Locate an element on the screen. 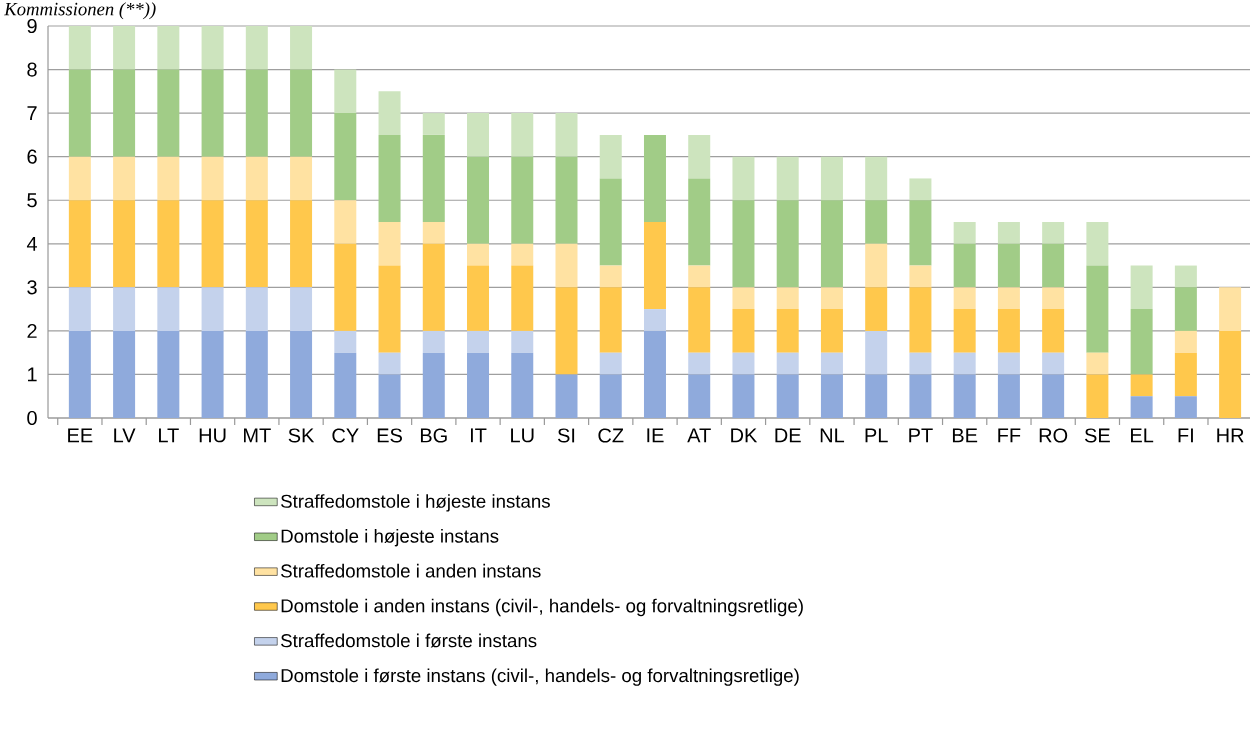 The width and height of the screenshot is (1255, 743). text: Kommissionen (**)) is located at coordinates (80, 11).